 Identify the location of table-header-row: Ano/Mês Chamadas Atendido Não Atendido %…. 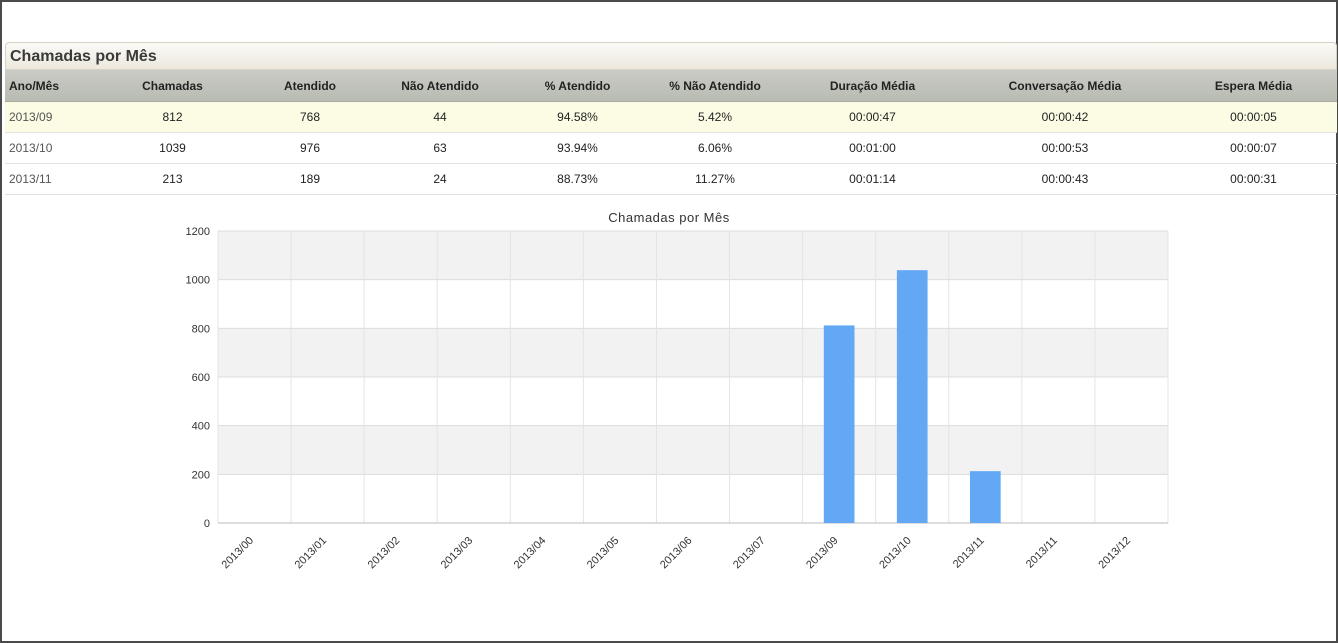
(671, 86).